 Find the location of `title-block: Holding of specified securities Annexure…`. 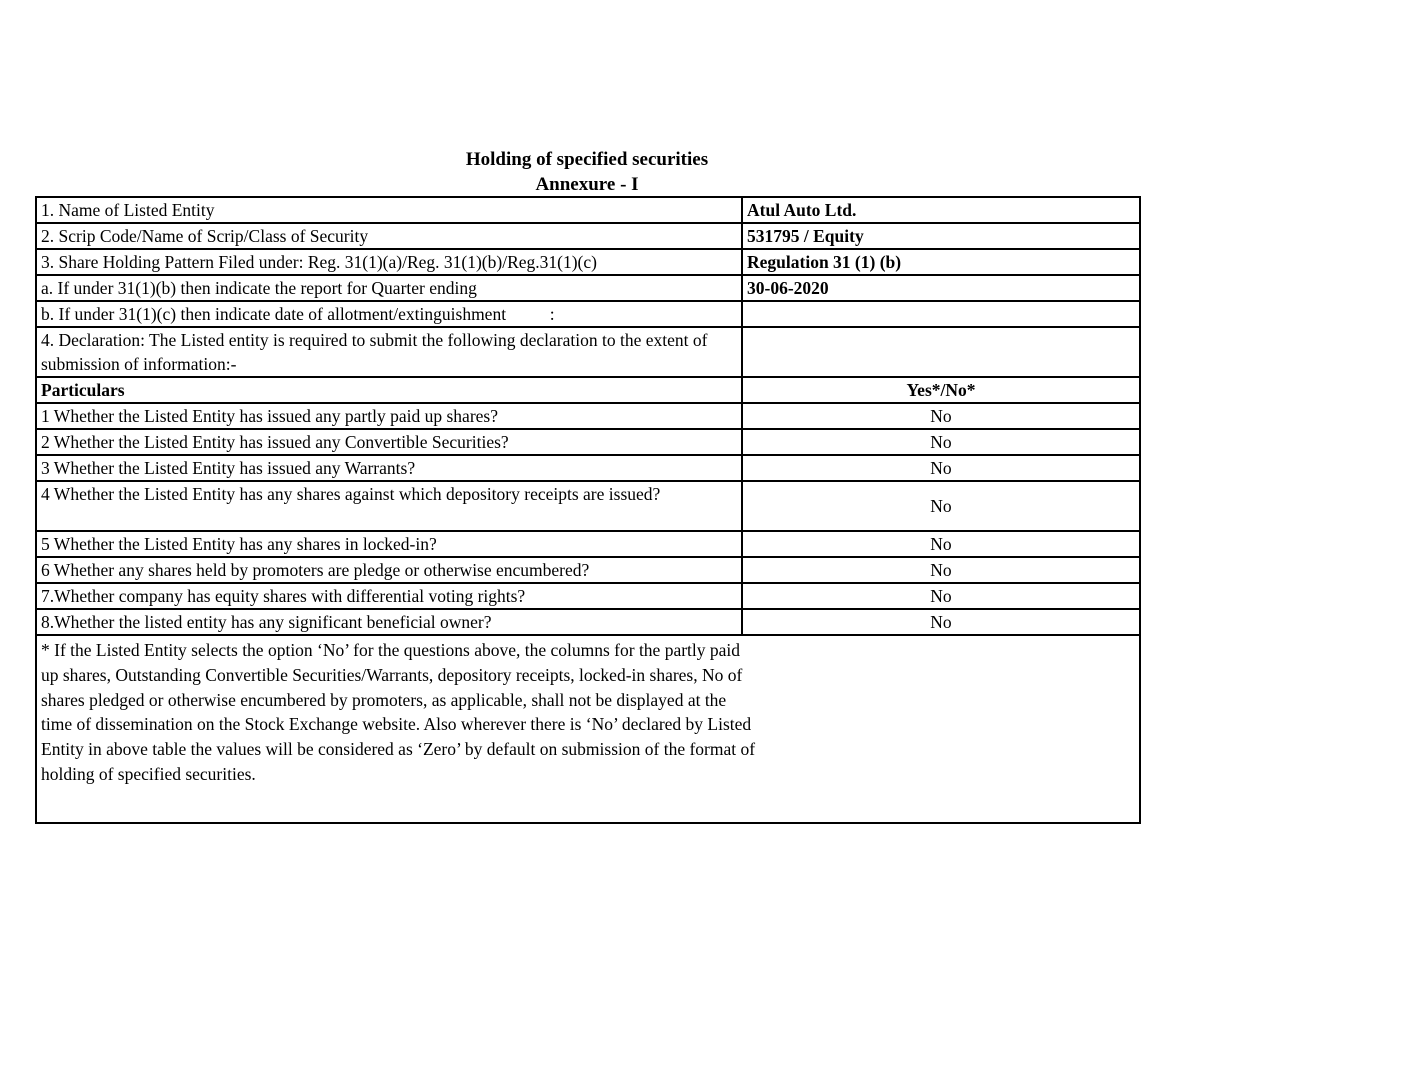

title-block: Holding of specified securities Annexure… is located at coordinates (587, 172).